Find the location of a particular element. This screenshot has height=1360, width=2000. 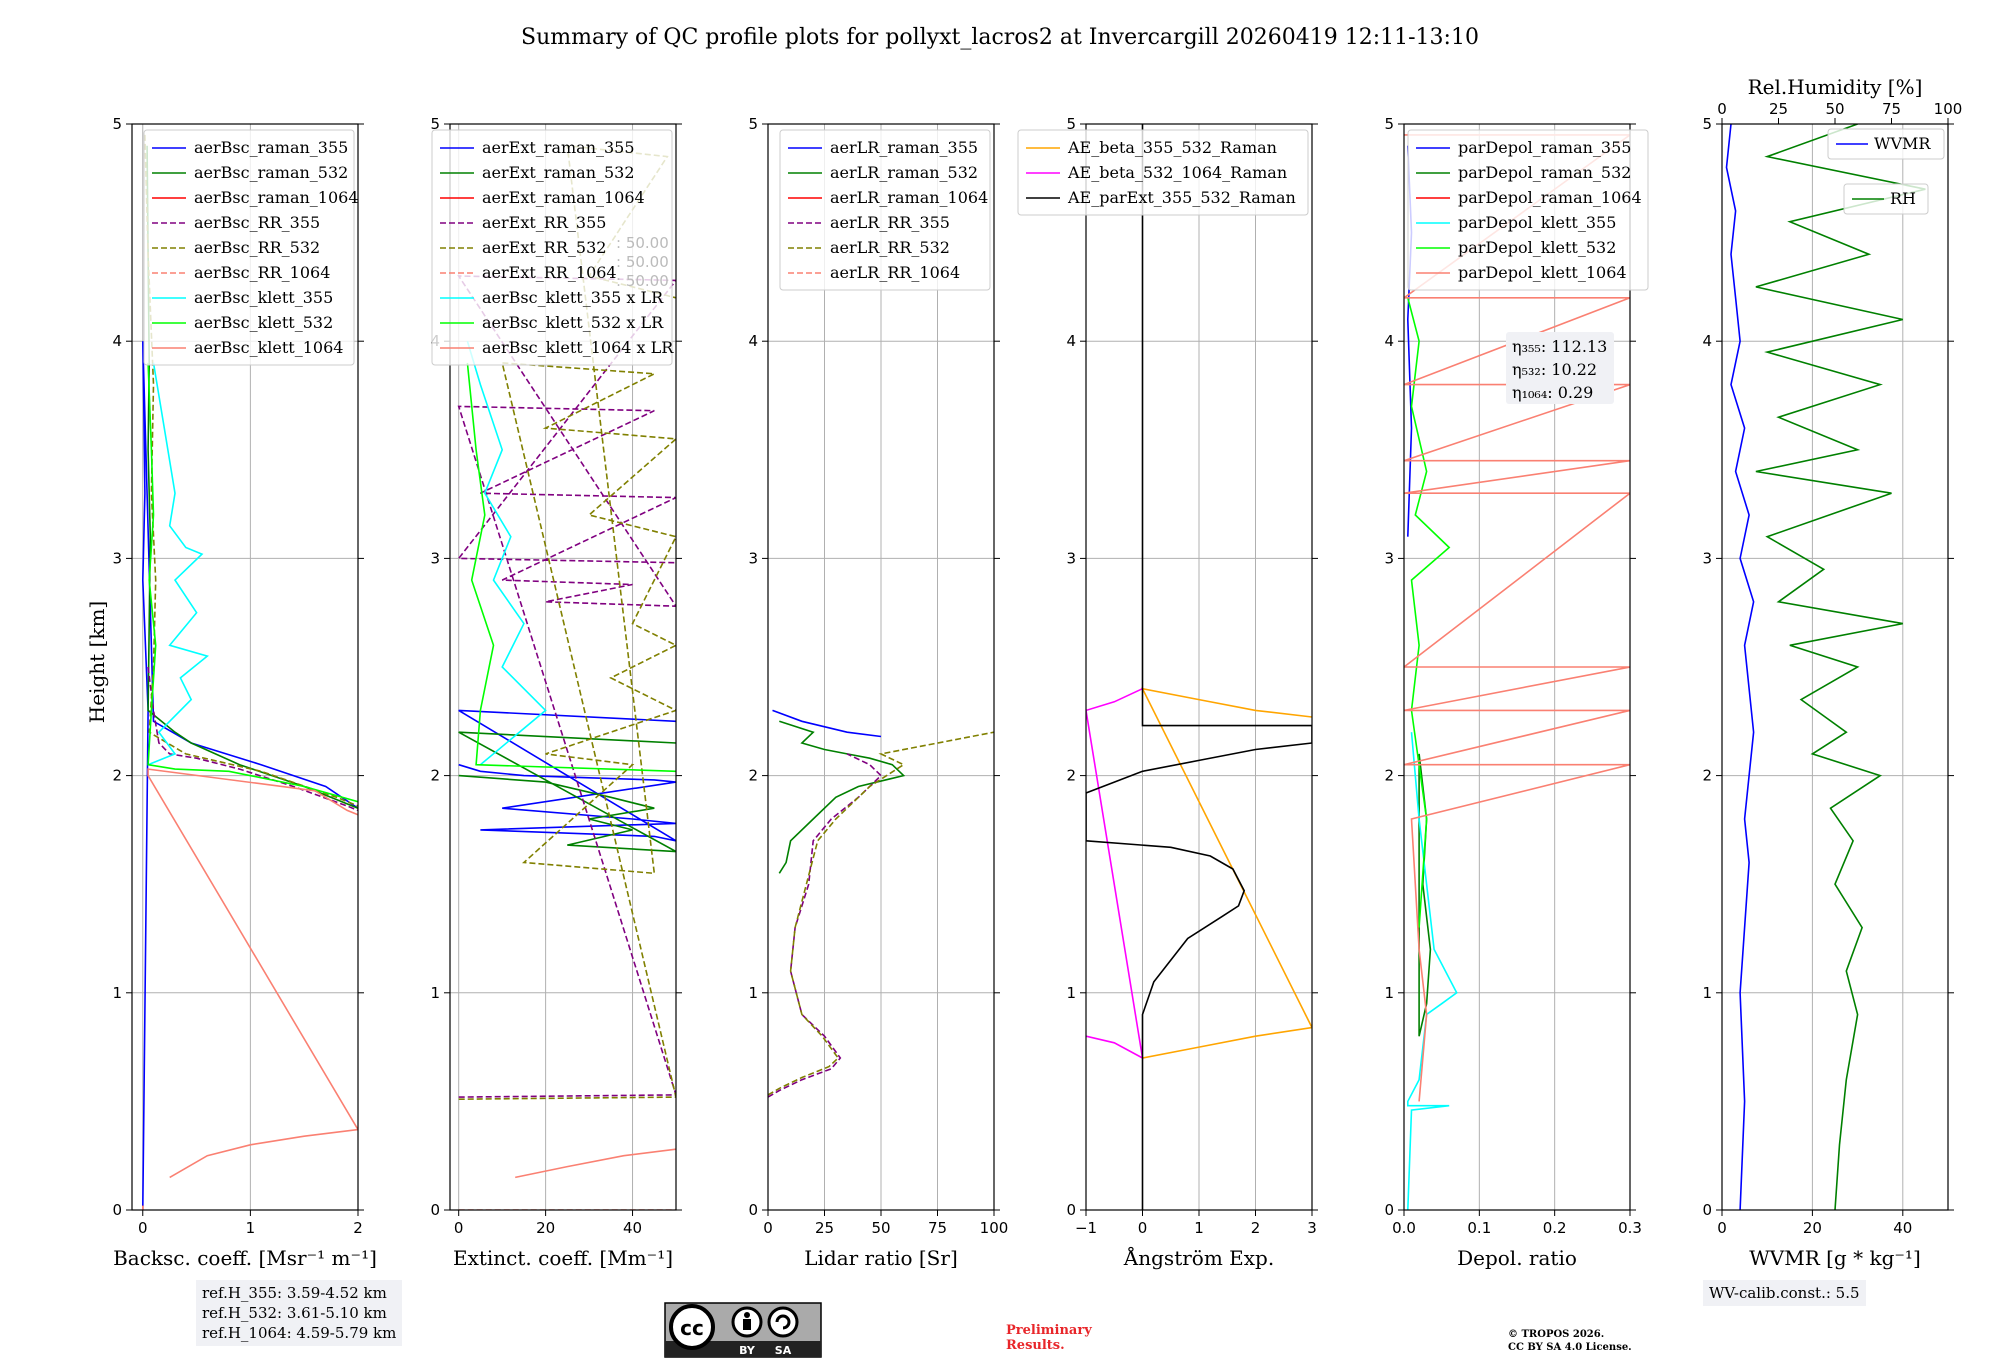

legend-entry: aerBsc_klett_355 x LR is located at coordinates (573, 297).